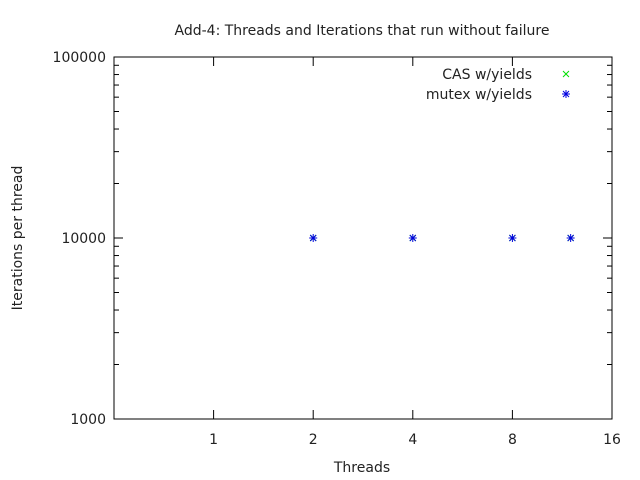  Describe the element at coordinates (313, 440) in the screenshot. I see `x-tick-label: 2` at that location.